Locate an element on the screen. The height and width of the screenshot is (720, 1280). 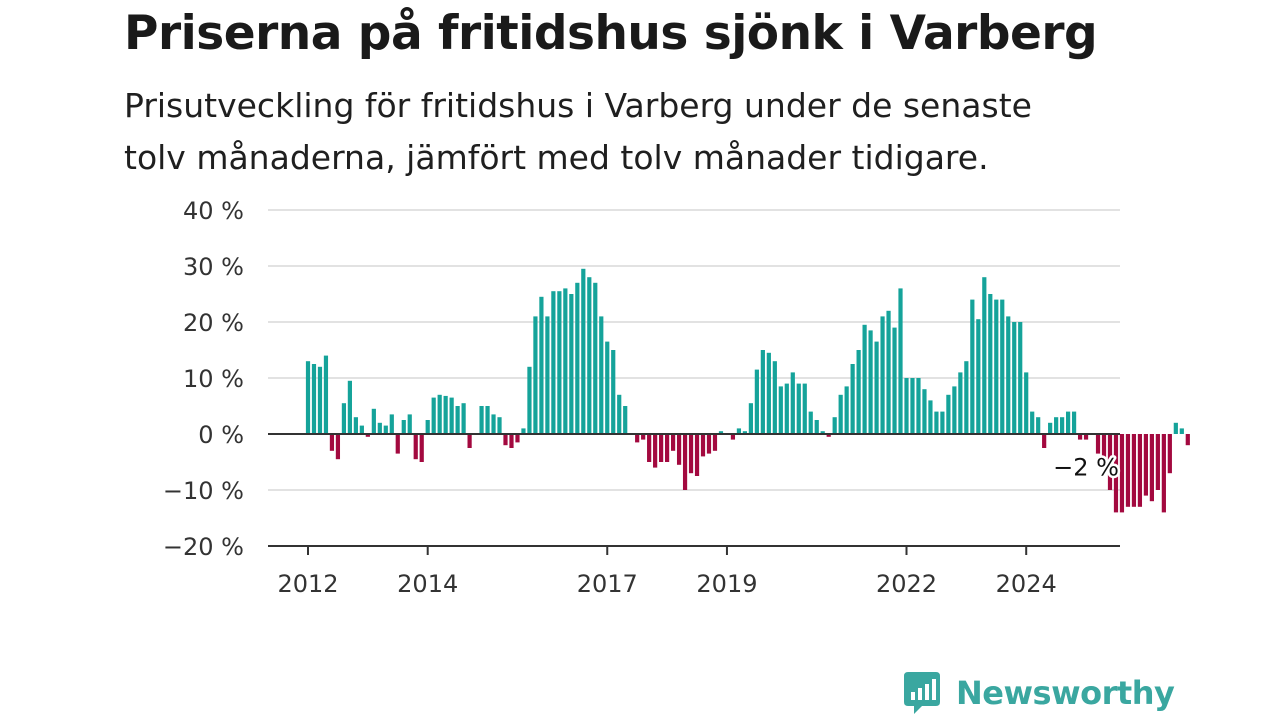
y-tick-label: 0 % is located at coordinates (221, 435).